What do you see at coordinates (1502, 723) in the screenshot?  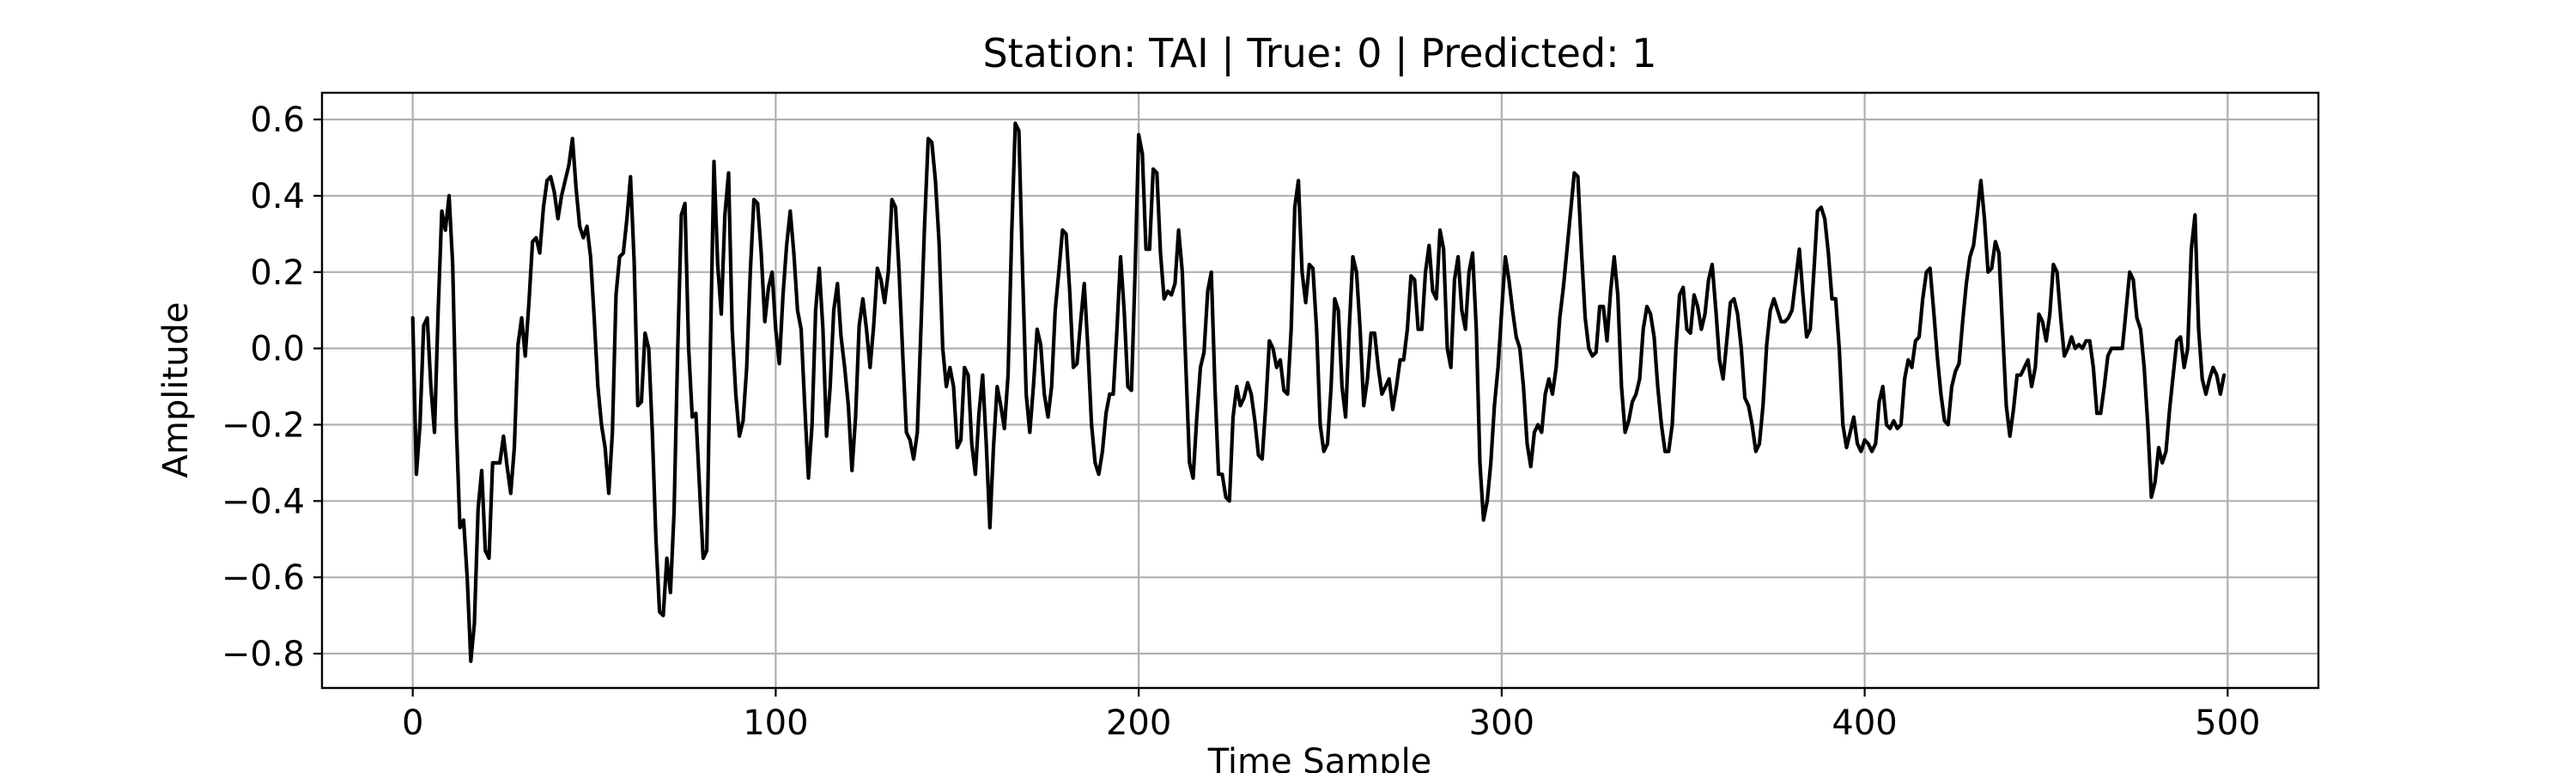 I see `x-tick-label: 300` at bounding box center [1502, 723].